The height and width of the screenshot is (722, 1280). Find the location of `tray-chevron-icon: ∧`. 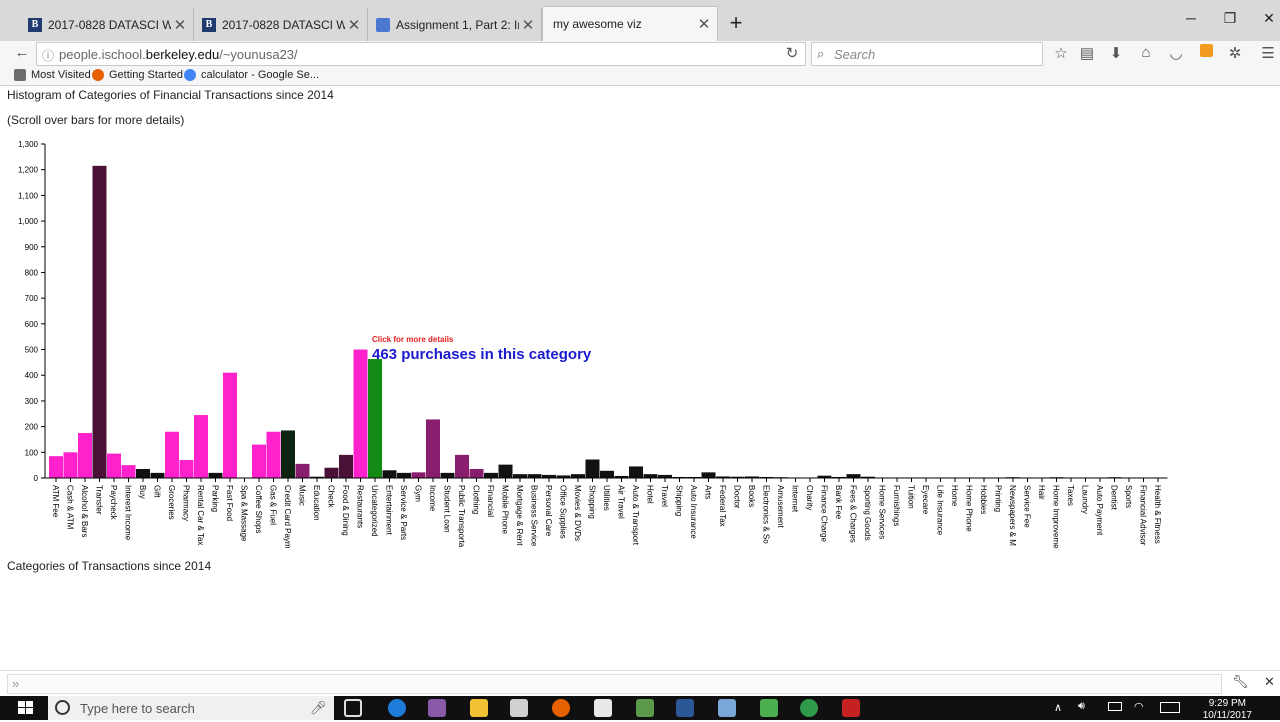

tray-chevron-icon: ∧ is located at coordinates (1058, 707).